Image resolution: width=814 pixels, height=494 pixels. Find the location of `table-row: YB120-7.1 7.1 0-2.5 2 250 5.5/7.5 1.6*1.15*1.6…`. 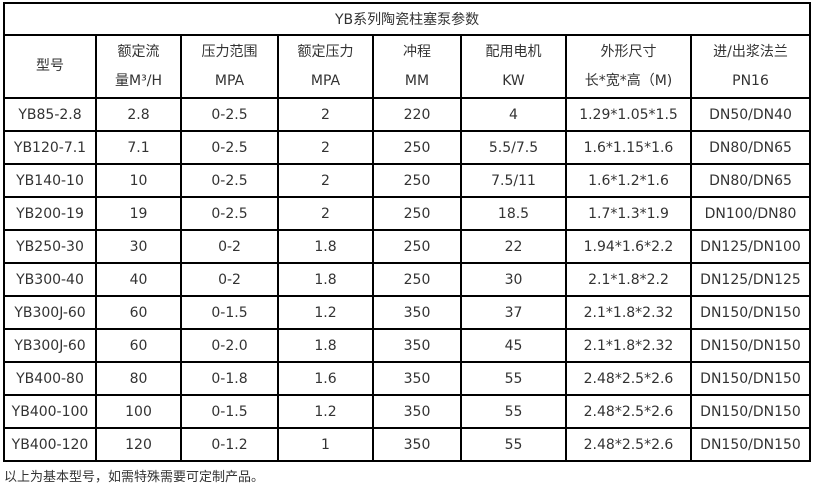

table-row: YB120-7.1 7.1 0-2.5 2 250 5.5/7.5 1.6*1.15*1.6… is located at coordinates (407, 147).